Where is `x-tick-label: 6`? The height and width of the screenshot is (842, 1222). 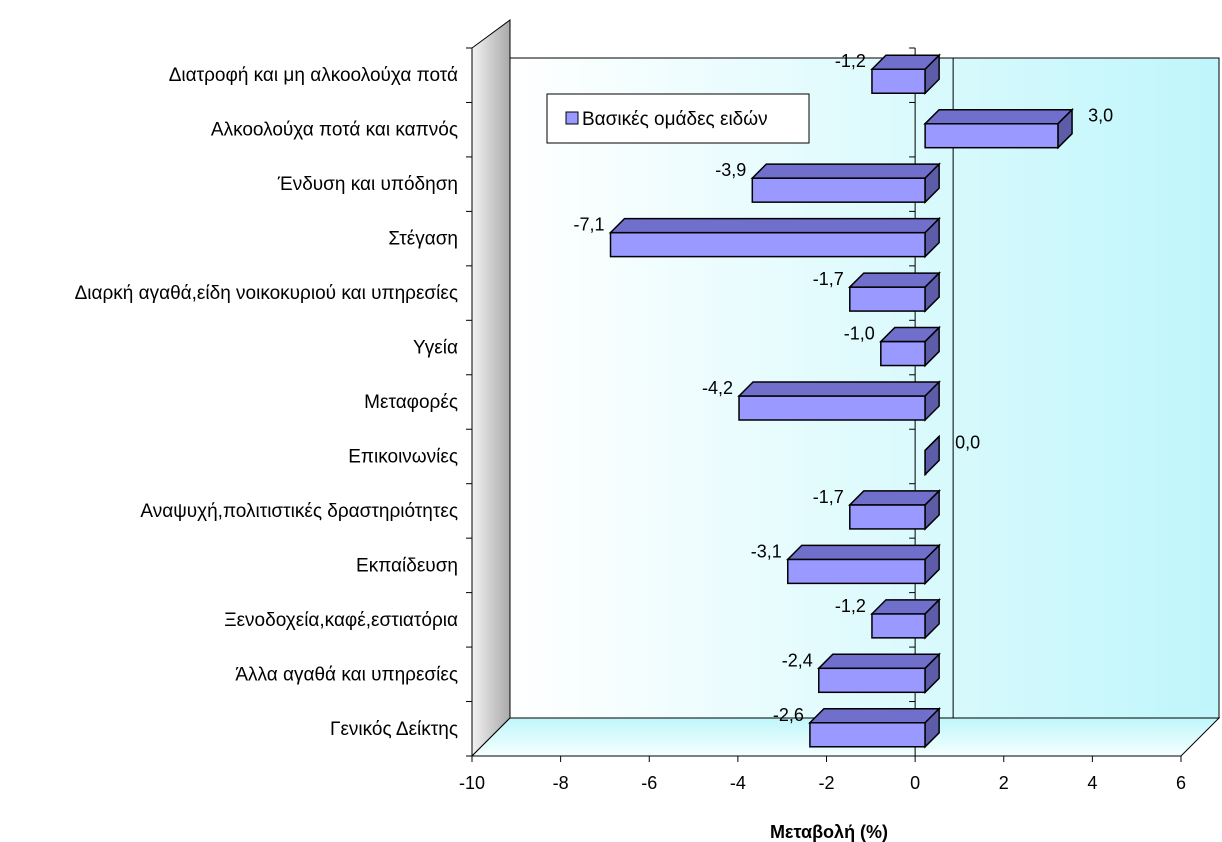
x-tick-label: 6 is located at coordinates (1181, 783).